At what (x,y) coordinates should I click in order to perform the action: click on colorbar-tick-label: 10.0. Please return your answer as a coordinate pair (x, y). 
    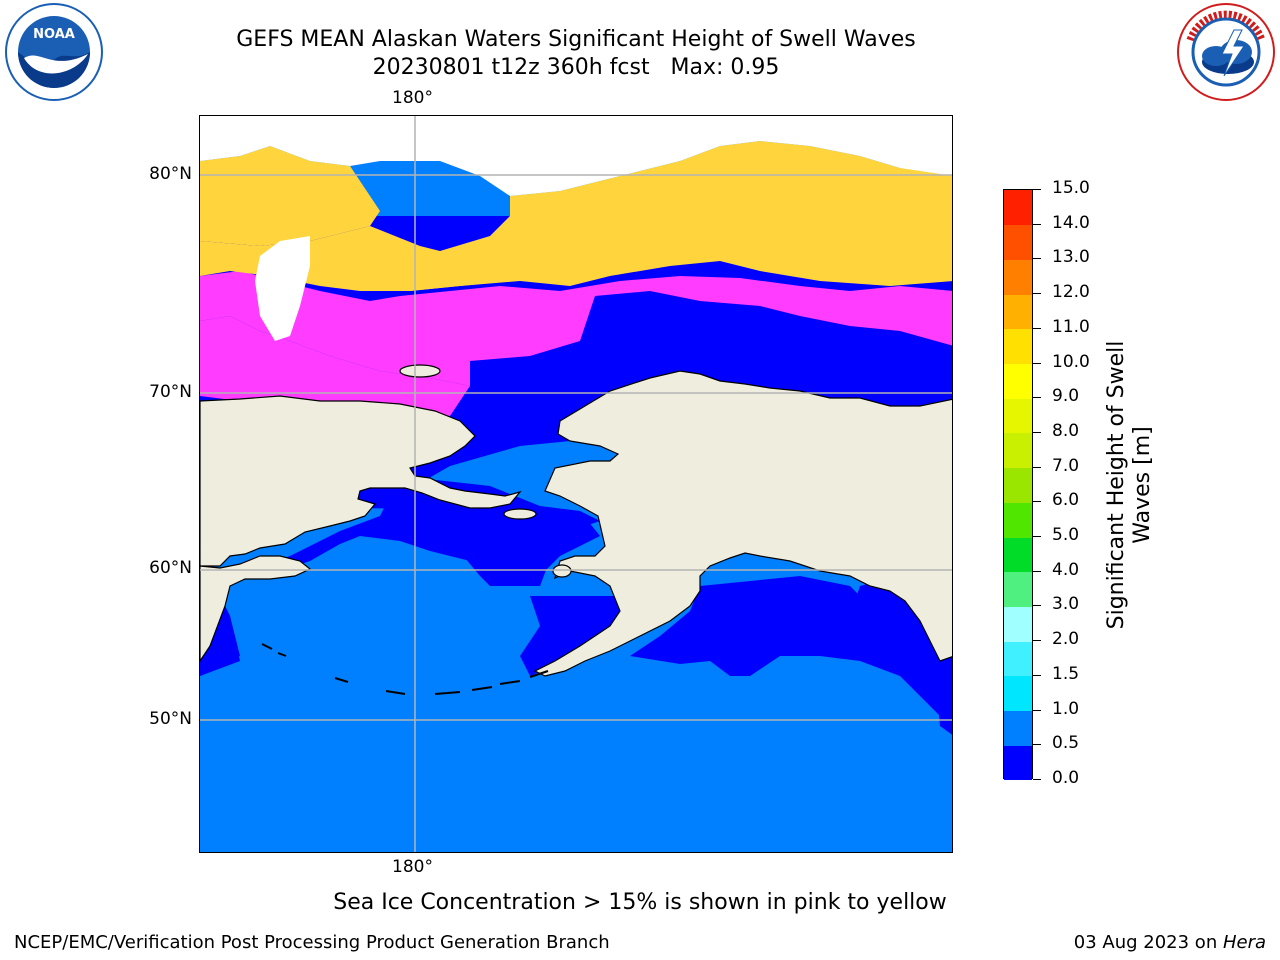
    Looking at the image, I should click on (1071, 361).